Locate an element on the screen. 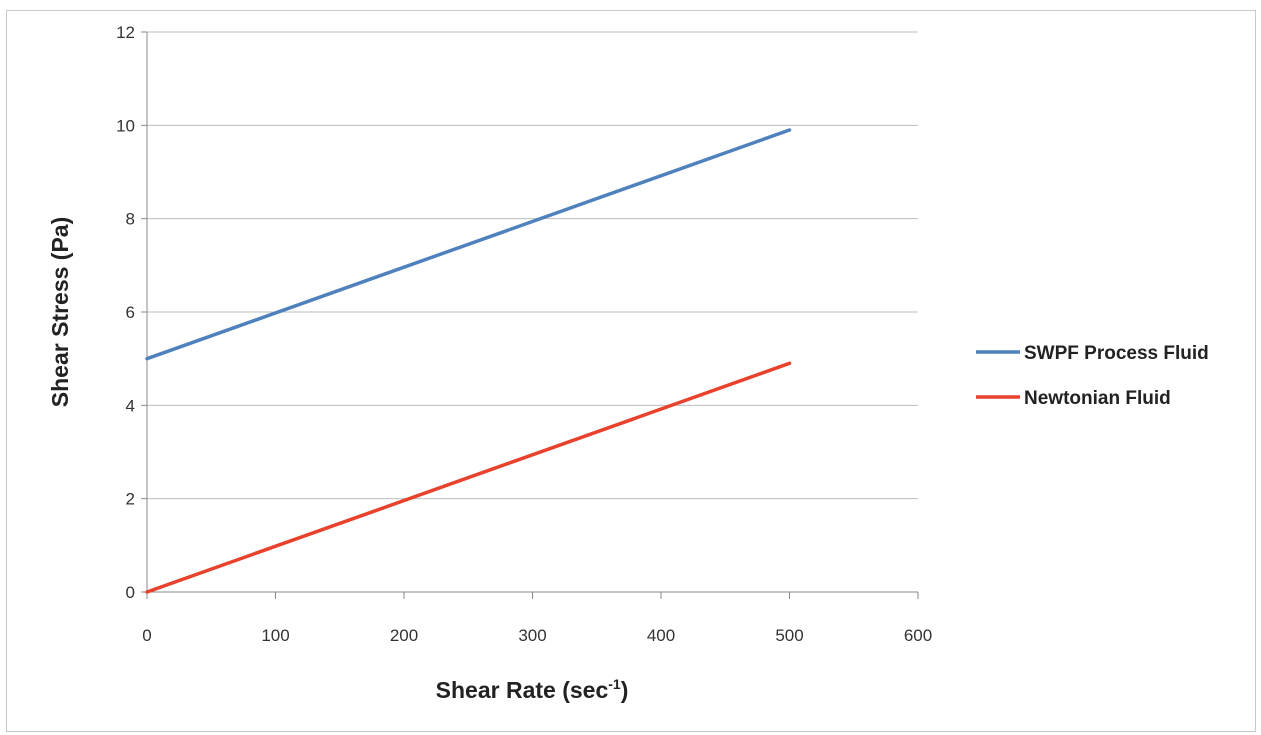  legend-entry-1: Newtonian Fluid is located at coordinates (1073, 398).